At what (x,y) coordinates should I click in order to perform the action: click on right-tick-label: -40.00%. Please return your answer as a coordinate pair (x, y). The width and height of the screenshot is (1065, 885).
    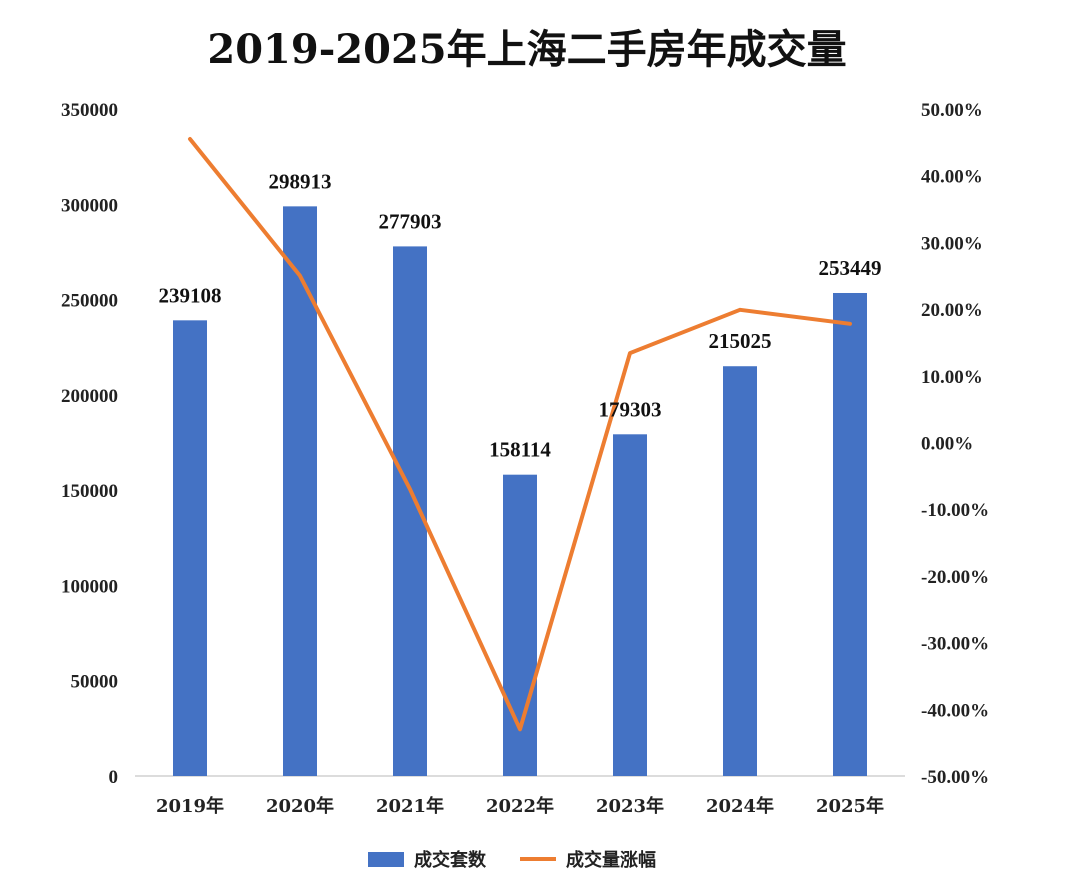
    Looking at the image, I should click on (955, 710).